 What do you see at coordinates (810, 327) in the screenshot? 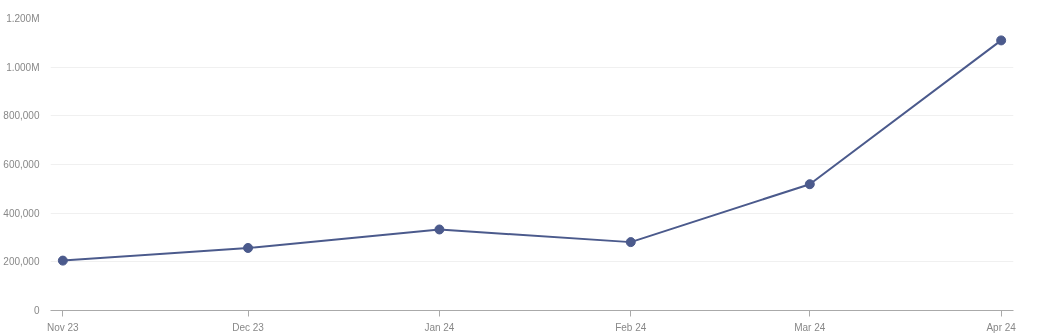
I see `x-tick-label: Mar 24` at bounding box center [810, 327].